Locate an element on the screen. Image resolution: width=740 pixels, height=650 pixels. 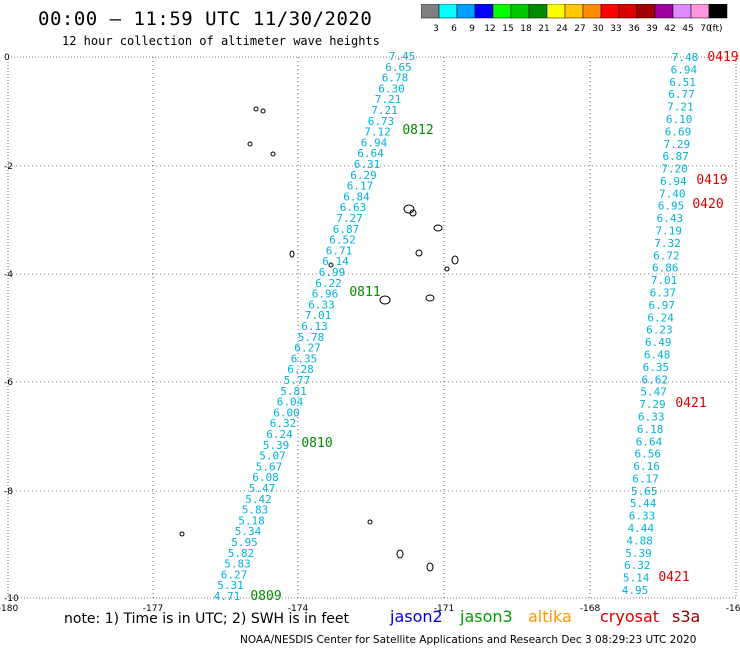
legend-tick-label: 33 is located at coordinates (615, 29).